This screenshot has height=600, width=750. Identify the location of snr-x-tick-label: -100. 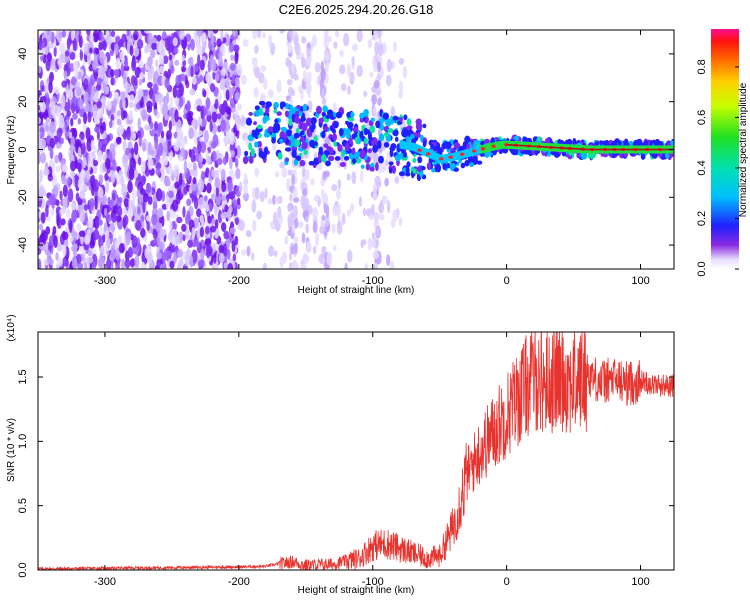
(373, 582).